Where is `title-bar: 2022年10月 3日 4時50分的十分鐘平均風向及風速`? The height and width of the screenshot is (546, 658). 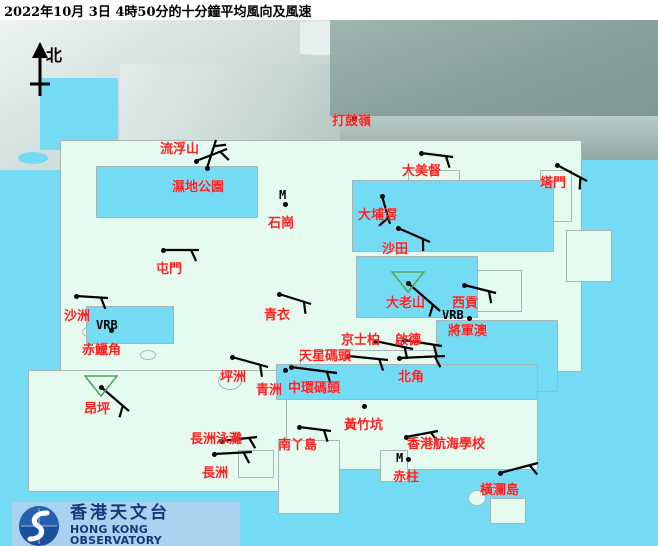 title-bar: 2022年10月 3日 4時50分的十分鐘平均風向及風速 is located at coordinates (329, 10).